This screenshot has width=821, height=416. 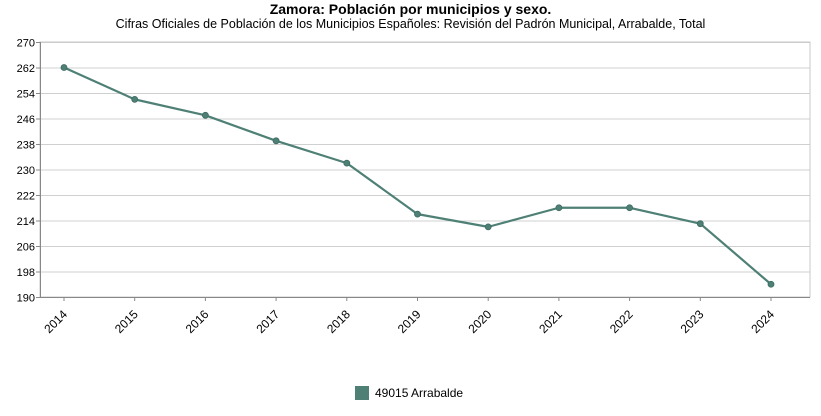 I want to click on x-tick-label: 2022, so click(x=621, y=321).